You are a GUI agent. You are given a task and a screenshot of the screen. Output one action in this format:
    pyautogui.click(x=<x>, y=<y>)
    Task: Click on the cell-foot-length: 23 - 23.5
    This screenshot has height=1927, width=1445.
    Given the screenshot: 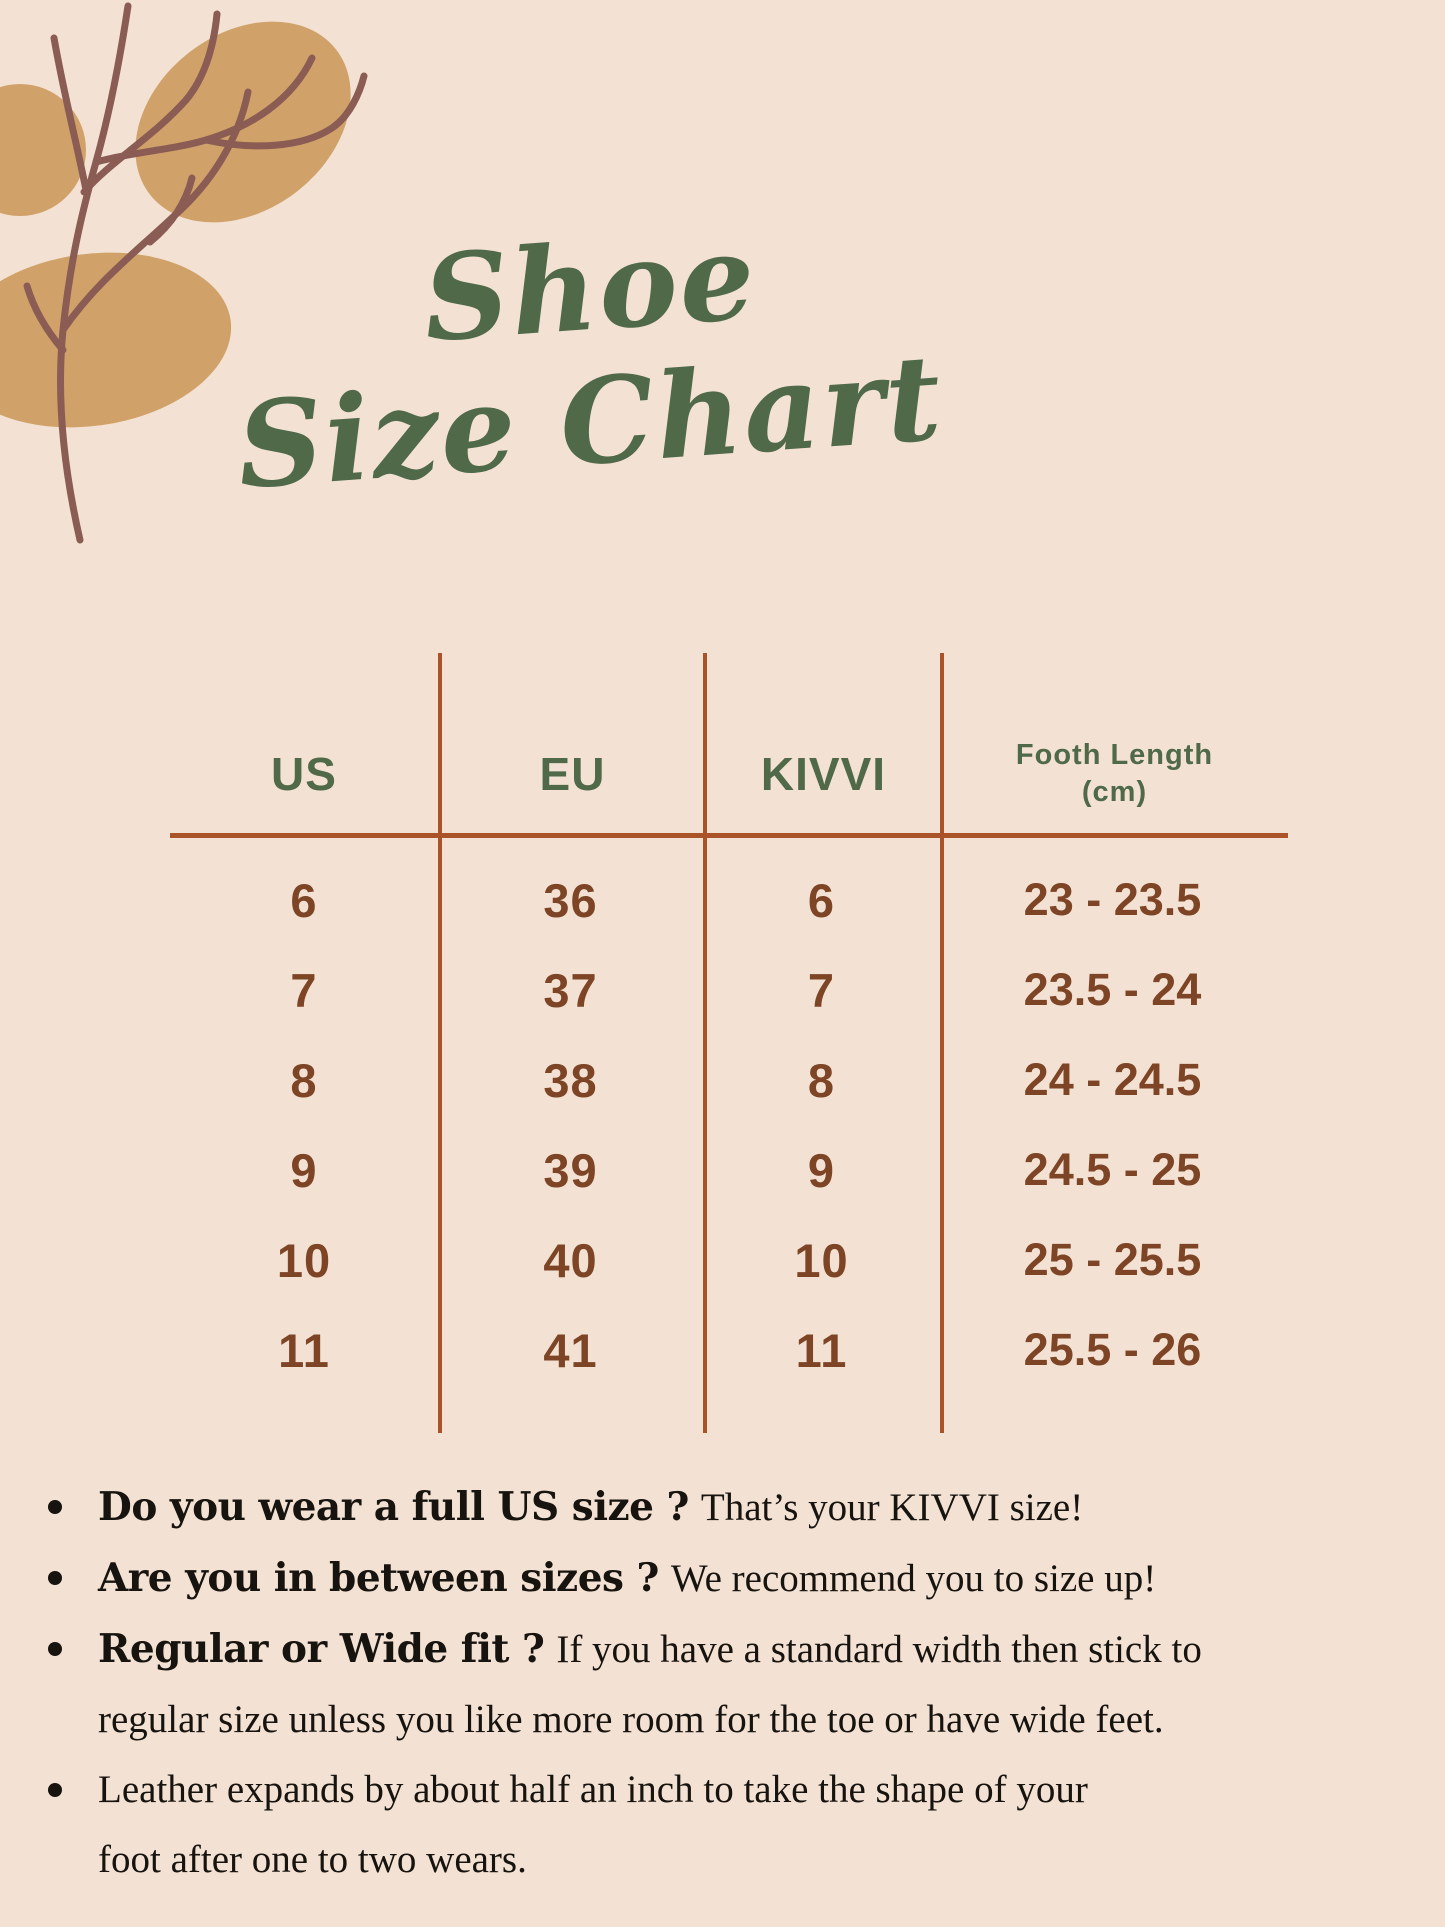 What is the action you would take?
    pyautogui.click(x=1112, y=899)
    